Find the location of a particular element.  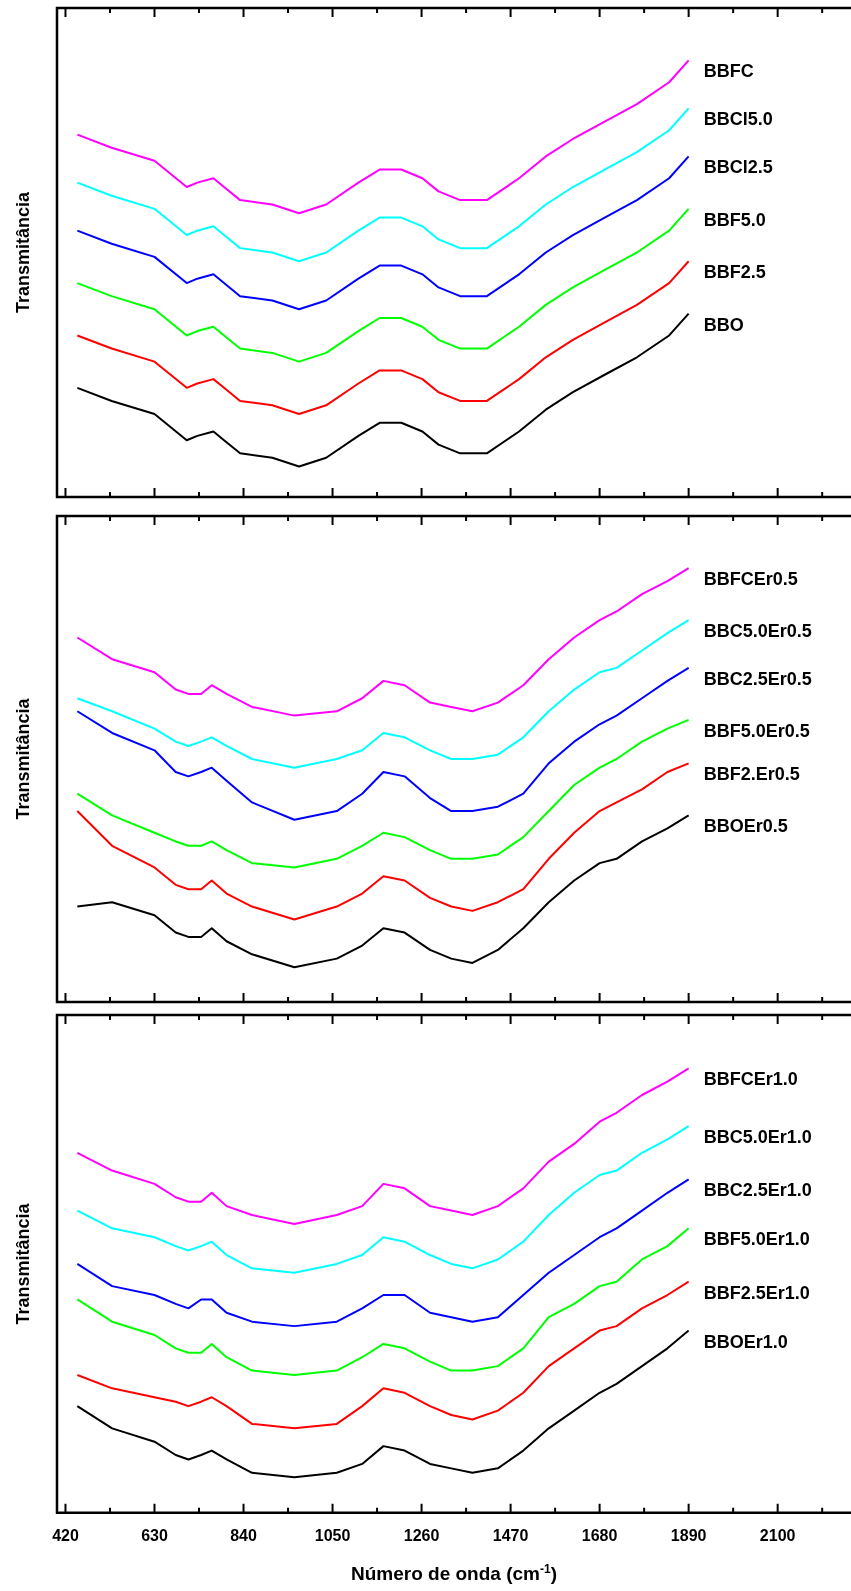

series-label: BBOEr0.5 is located at coordinates (745, 826).